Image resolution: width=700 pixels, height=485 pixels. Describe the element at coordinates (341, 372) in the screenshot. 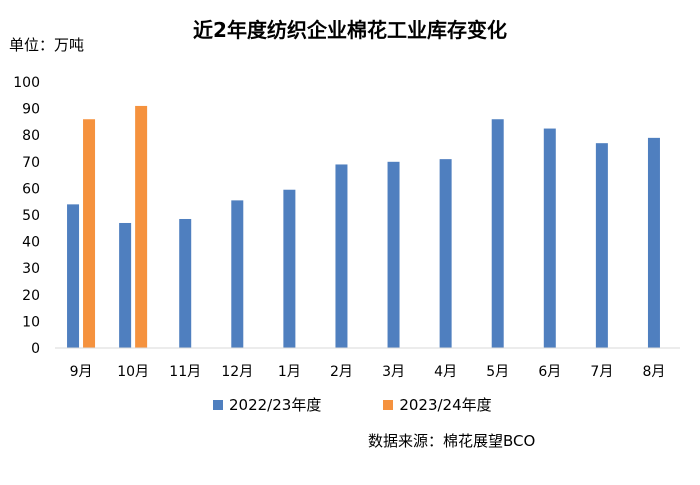

I see `x-tick-label: 2月` at that location.